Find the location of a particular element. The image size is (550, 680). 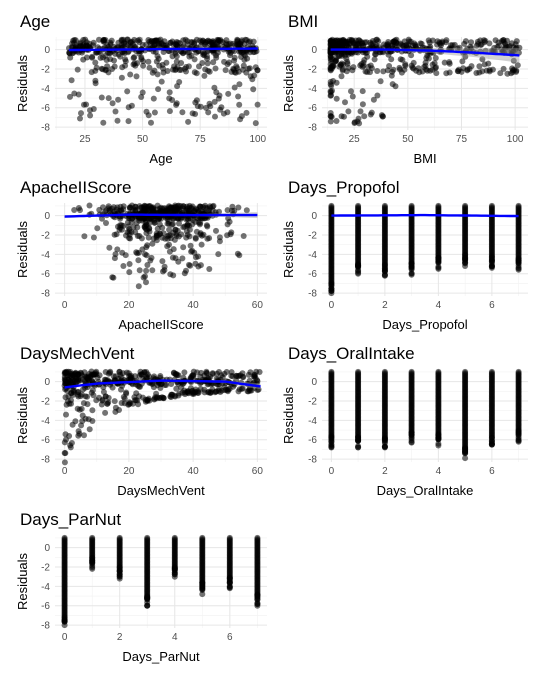

x-tick-label: 20 is located at coordinates (129, 471).